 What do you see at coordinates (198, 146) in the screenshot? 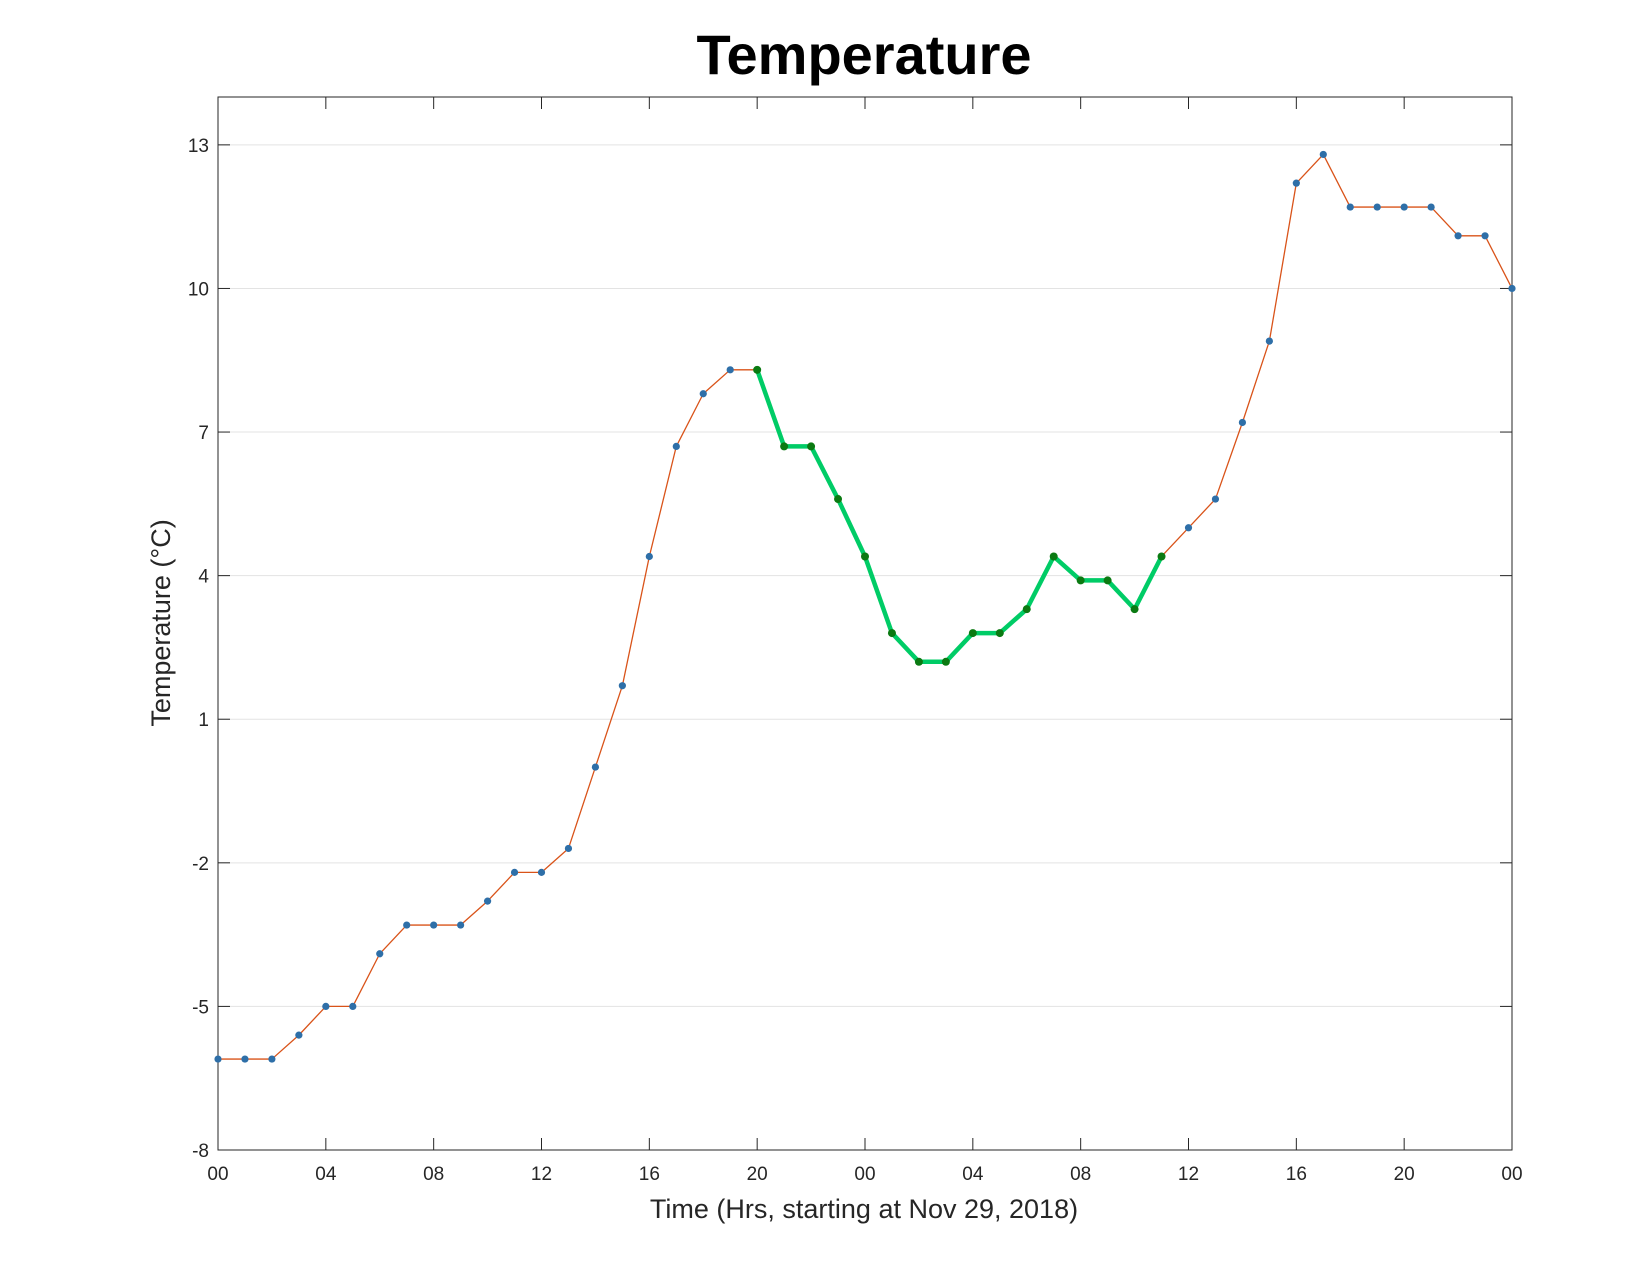
I see `y-tick-label: 13` at bounding box center [198, 146].